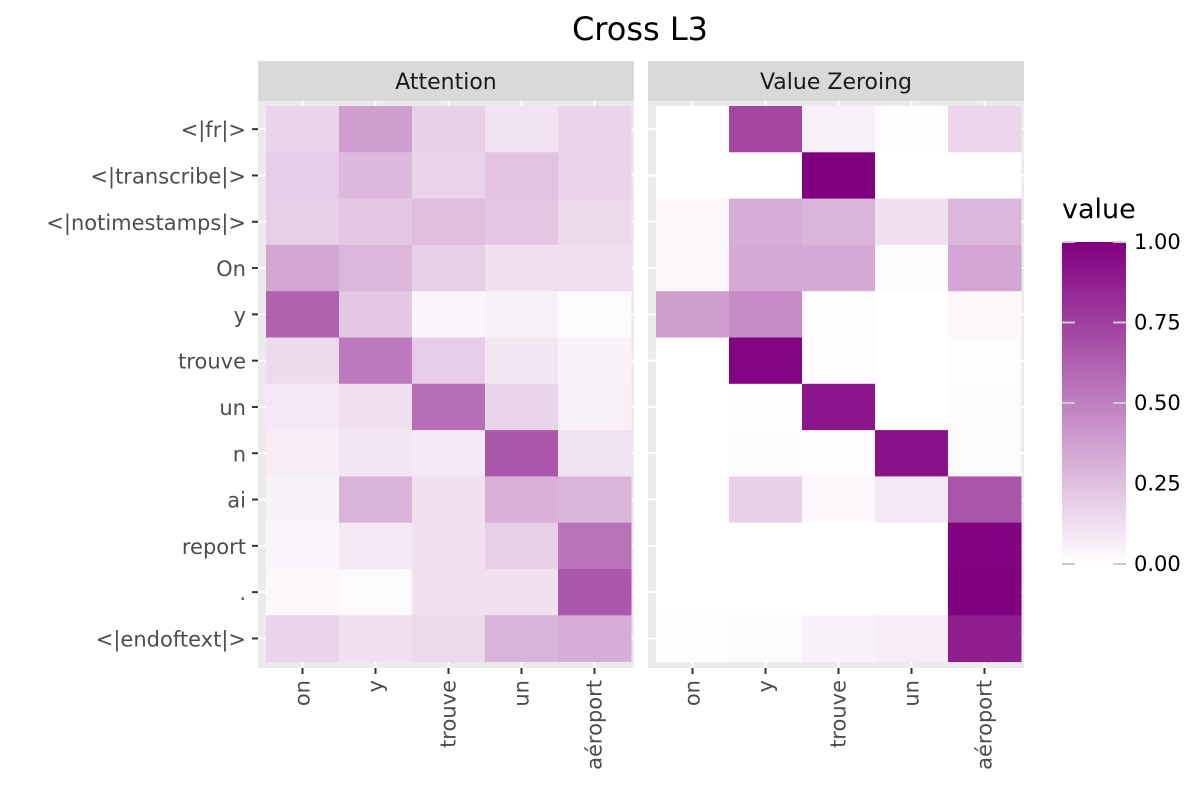 Image resolution: width=1200 pixels, height=800 pixels. Describe the element at coordinates (1157, 564) in the screenshot. I see `colorbar-tick-label: 0.00` at that location.